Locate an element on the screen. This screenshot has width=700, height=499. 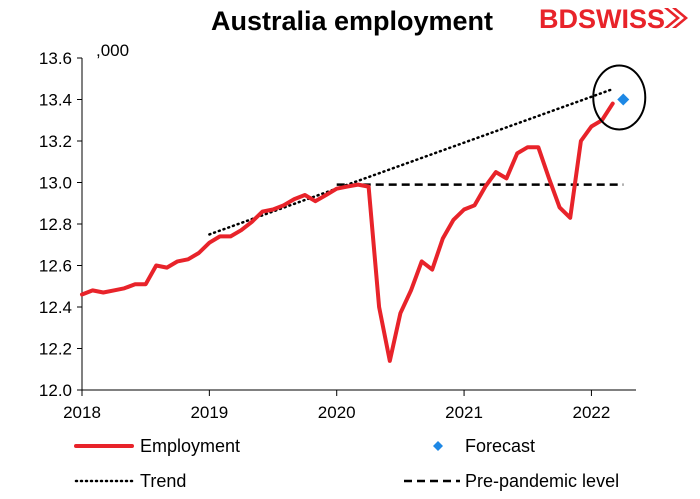
y-tick-label: 12.2 is located at coordinates (55, 349).